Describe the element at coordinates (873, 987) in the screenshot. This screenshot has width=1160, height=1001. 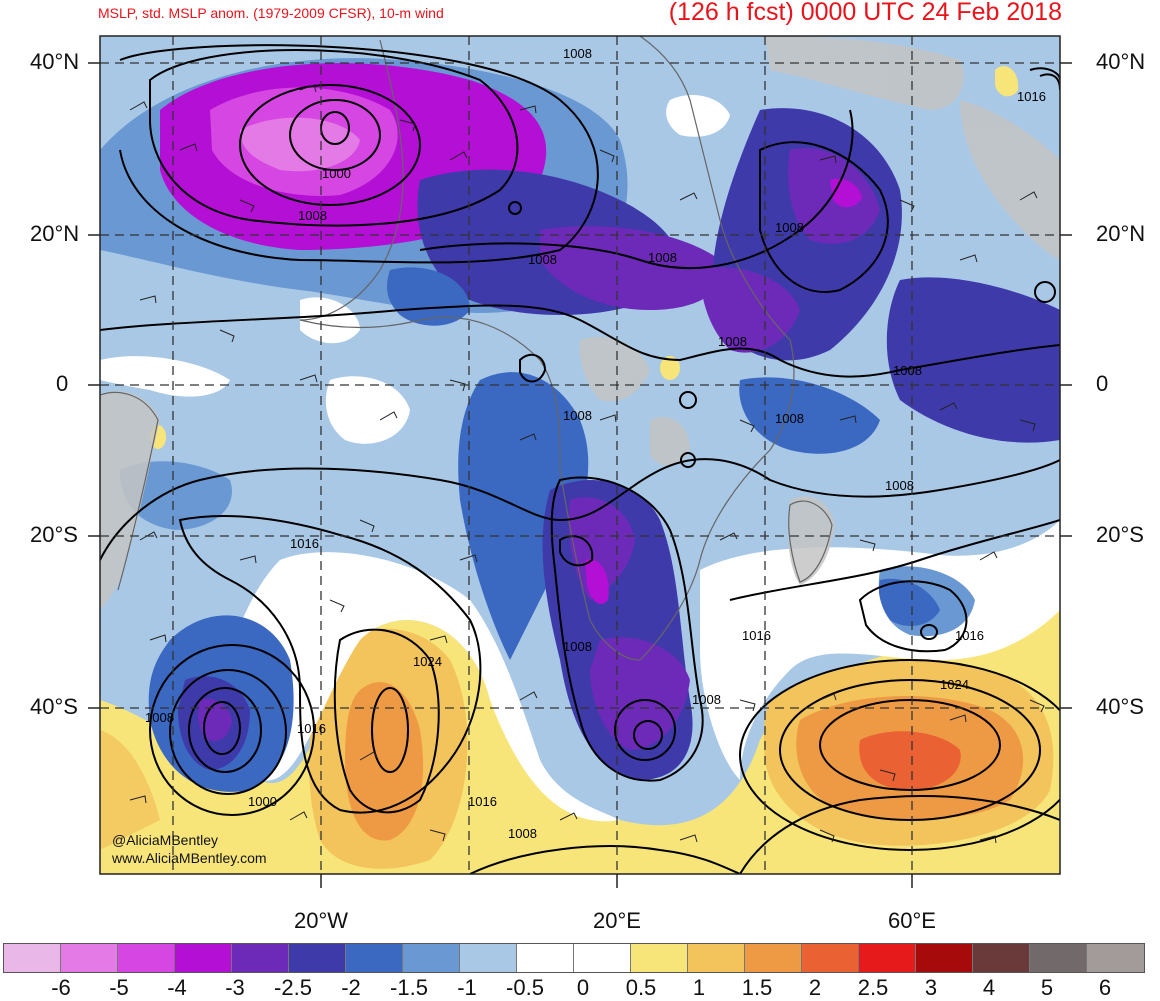
I see `colorbar-tick-label: 2.5` at that location.